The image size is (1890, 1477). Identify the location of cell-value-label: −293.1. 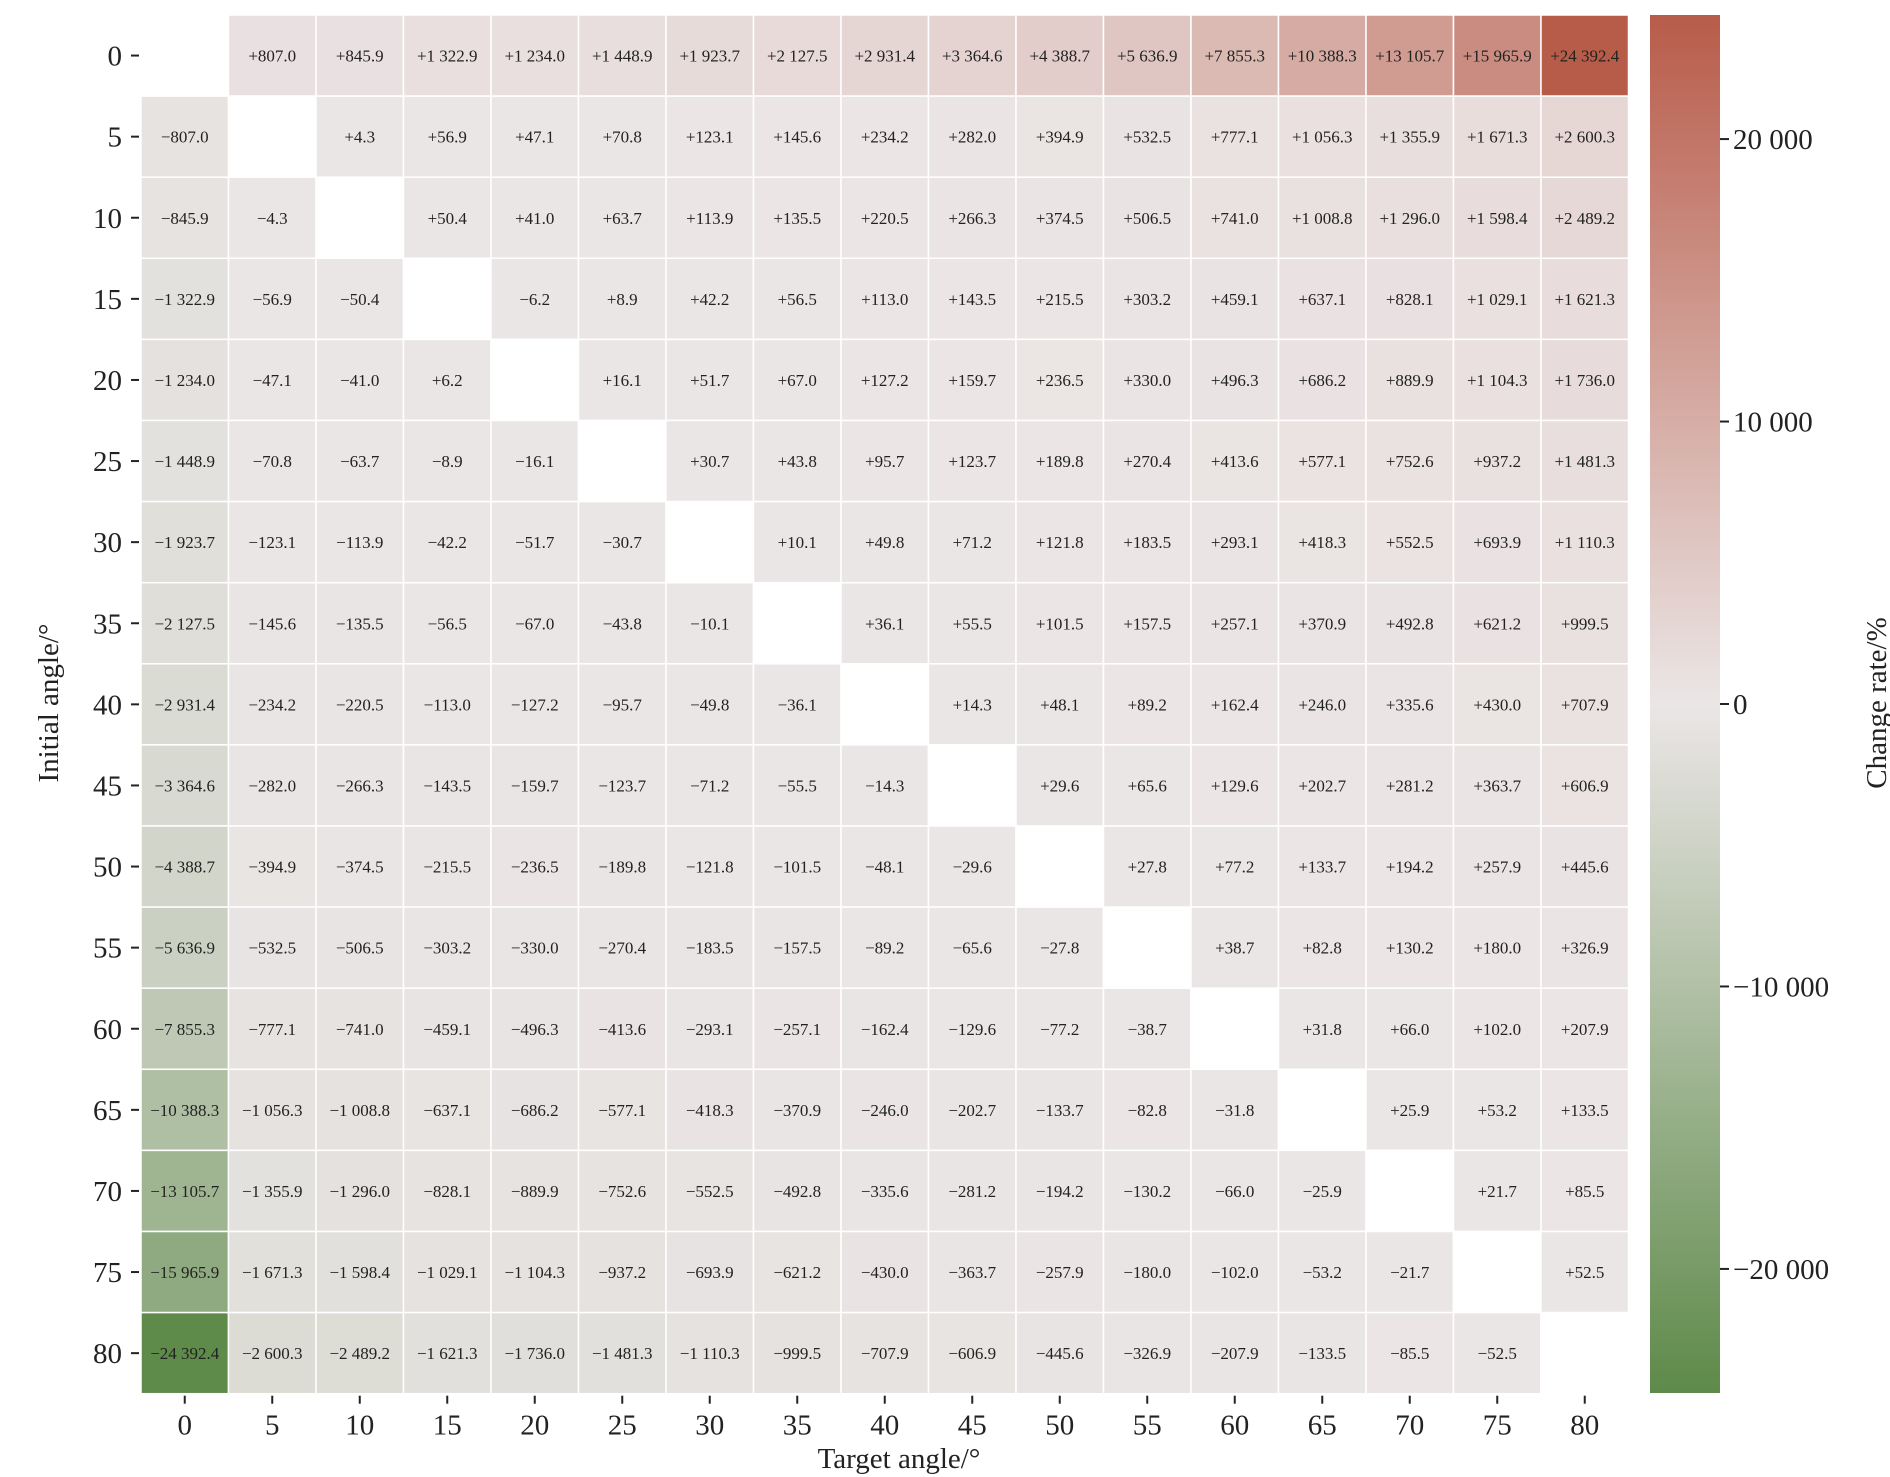
(710, 1029).